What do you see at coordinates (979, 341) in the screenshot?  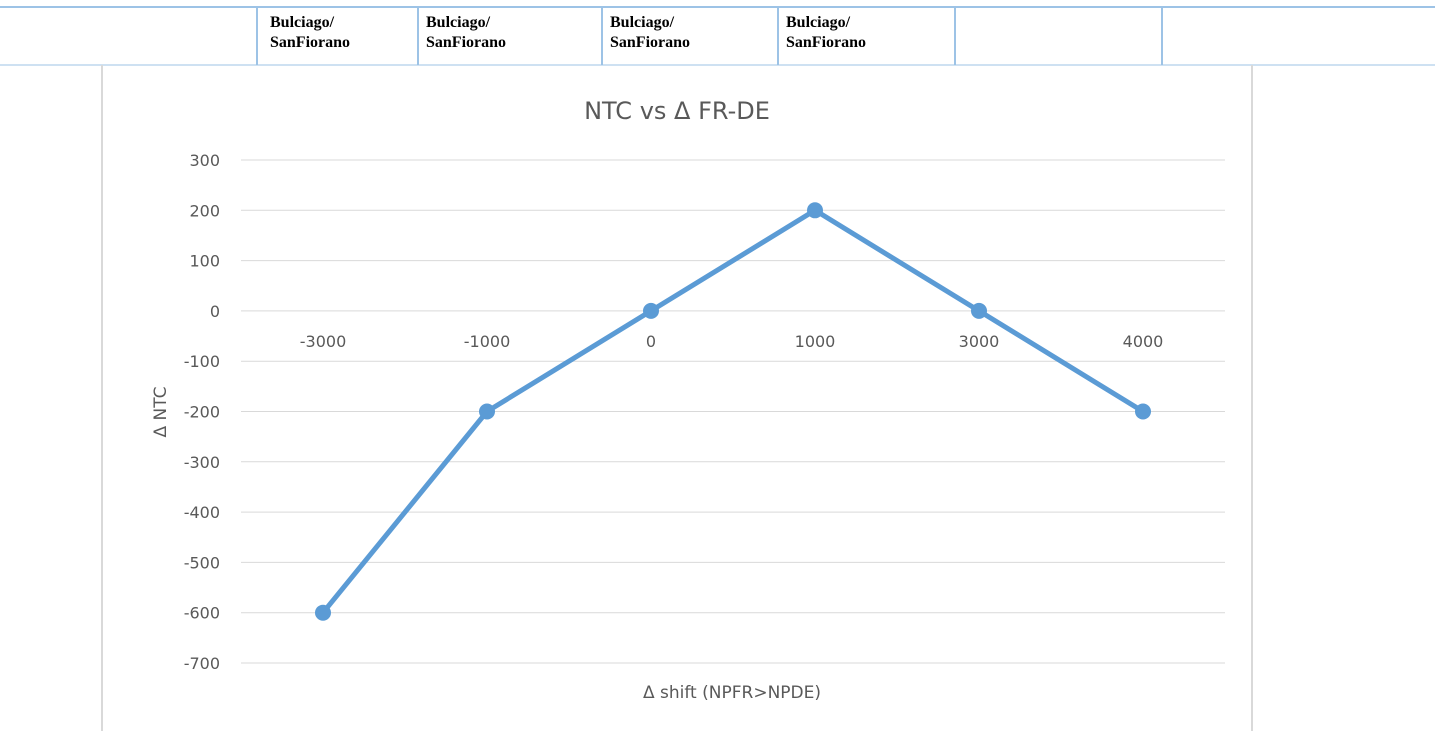 I see `x-tick-label: 3000` at bounding box center [979, 341].